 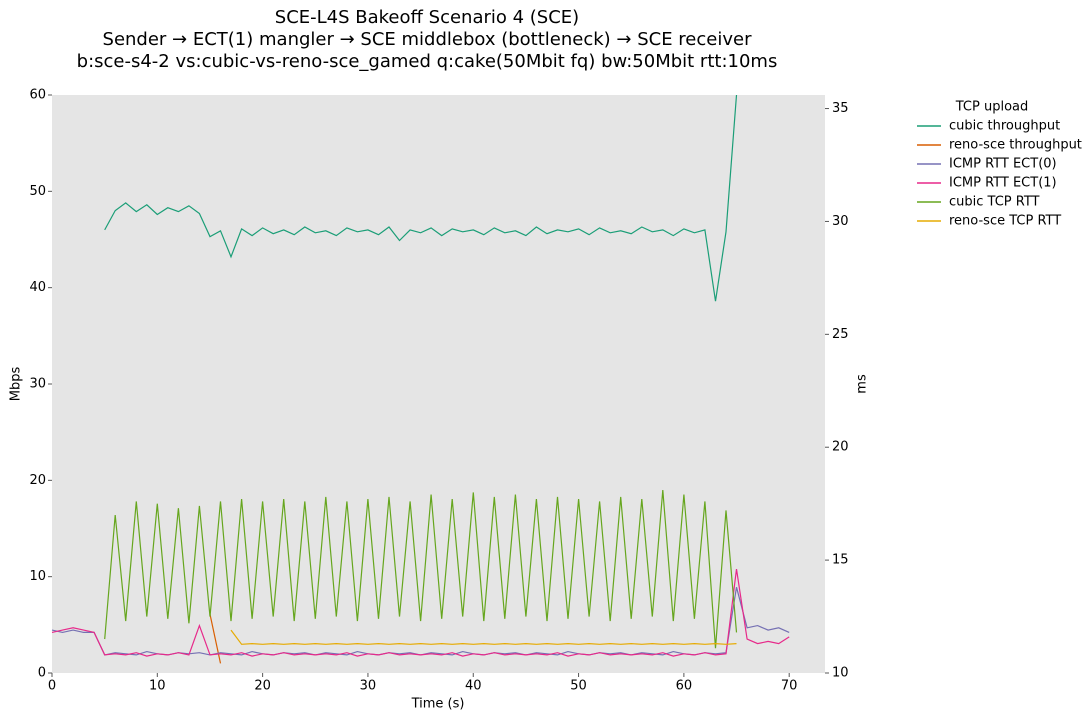 What do you see at coordinates (52, 686) in the screenshot?
I see `x-tick-label: 0` at bounding box center [52, 686].